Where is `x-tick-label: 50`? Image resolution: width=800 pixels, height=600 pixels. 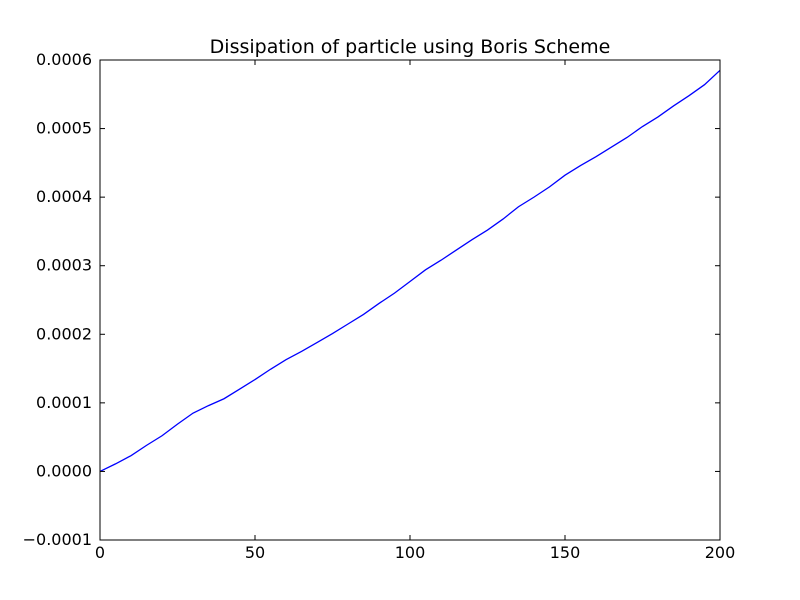
x-tick-label: 50 is located at coordinates (255, 552).